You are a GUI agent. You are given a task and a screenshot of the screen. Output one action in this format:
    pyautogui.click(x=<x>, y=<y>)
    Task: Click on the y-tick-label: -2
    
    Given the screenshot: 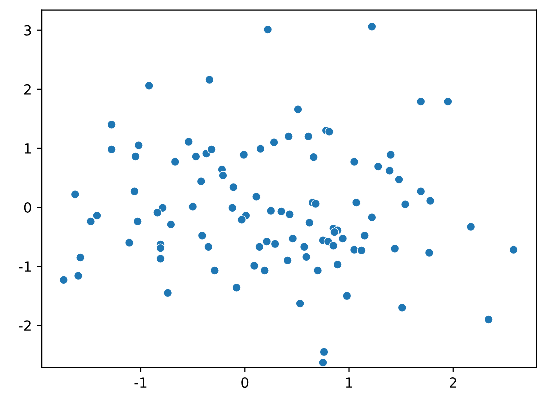 What is the action you would take?
    pyautogui.click(x=25, y=325)
    